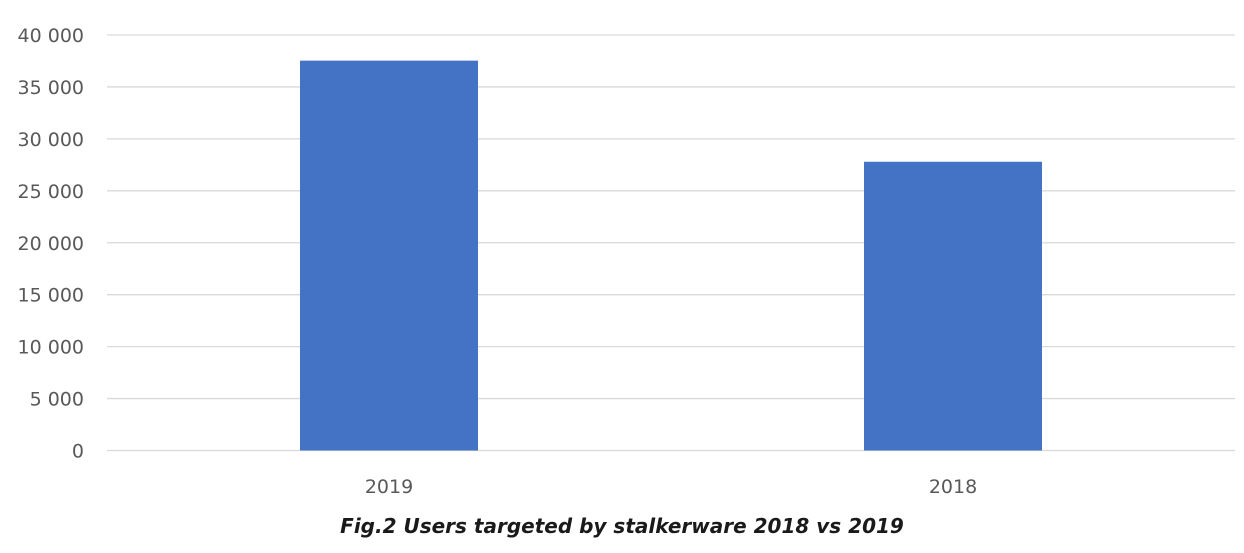  Describe the element at coordinates (389, 487) in the screenshot. I see `x-category-label: 2019` at that location.